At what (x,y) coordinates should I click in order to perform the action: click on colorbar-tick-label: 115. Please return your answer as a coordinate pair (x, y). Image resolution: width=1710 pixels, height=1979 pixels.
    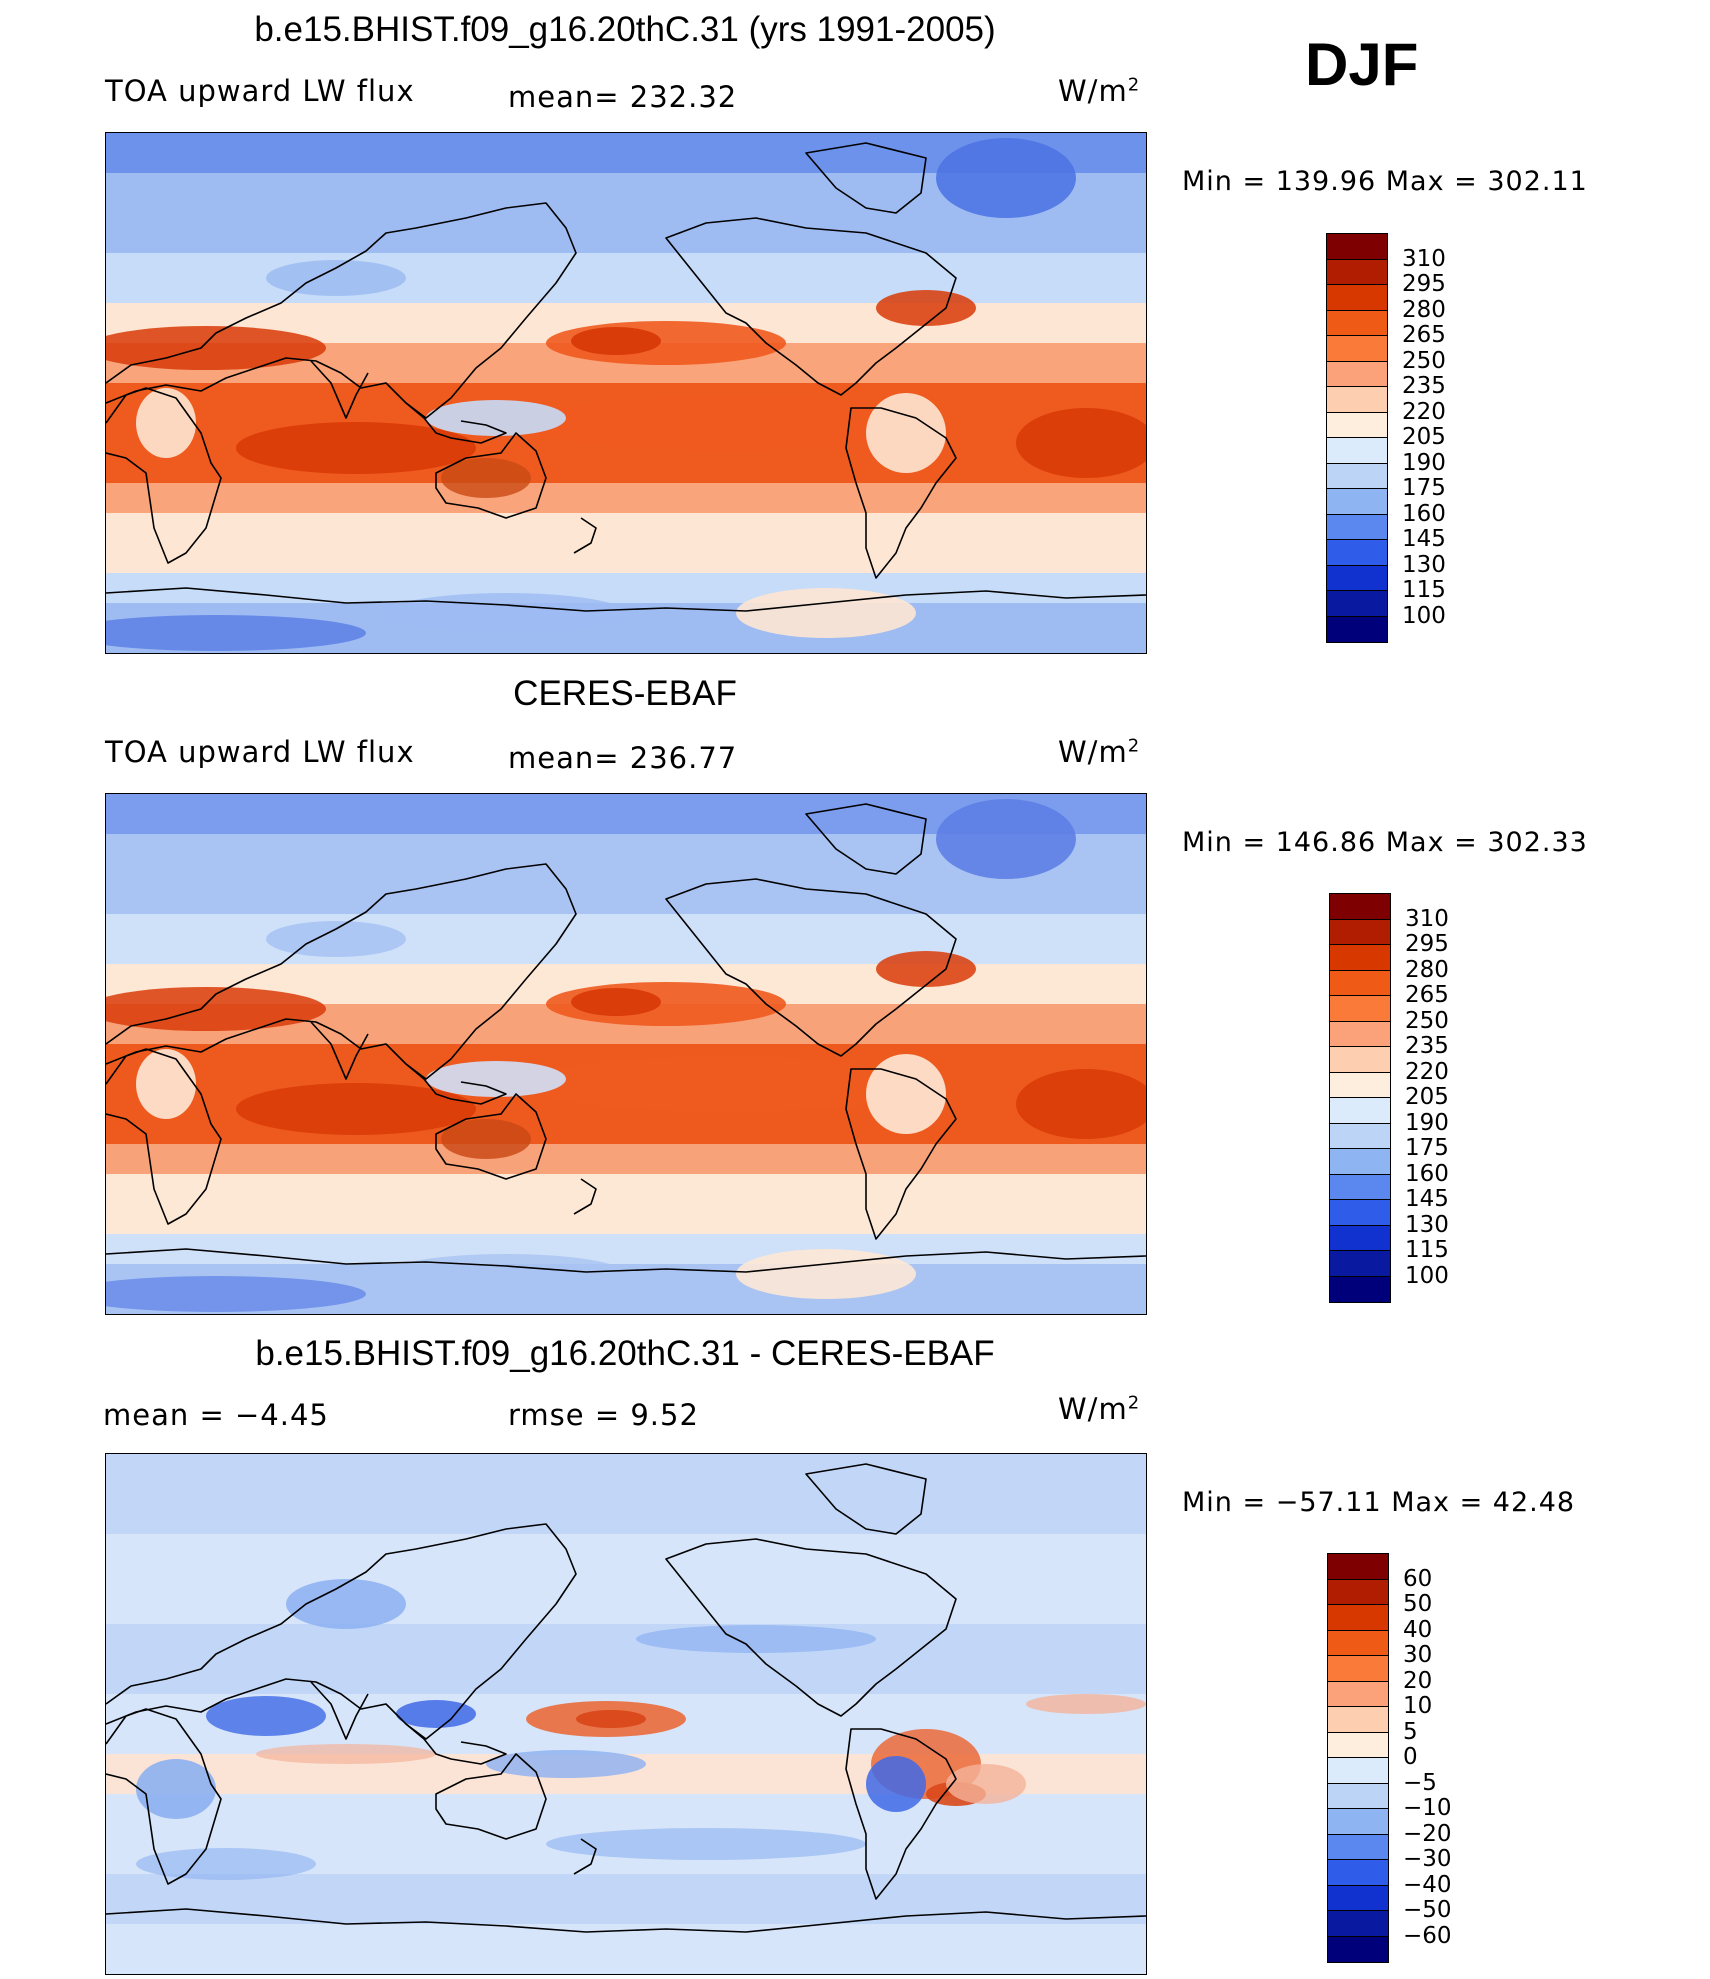
    Looking at the image, I should click on (1424, 590).